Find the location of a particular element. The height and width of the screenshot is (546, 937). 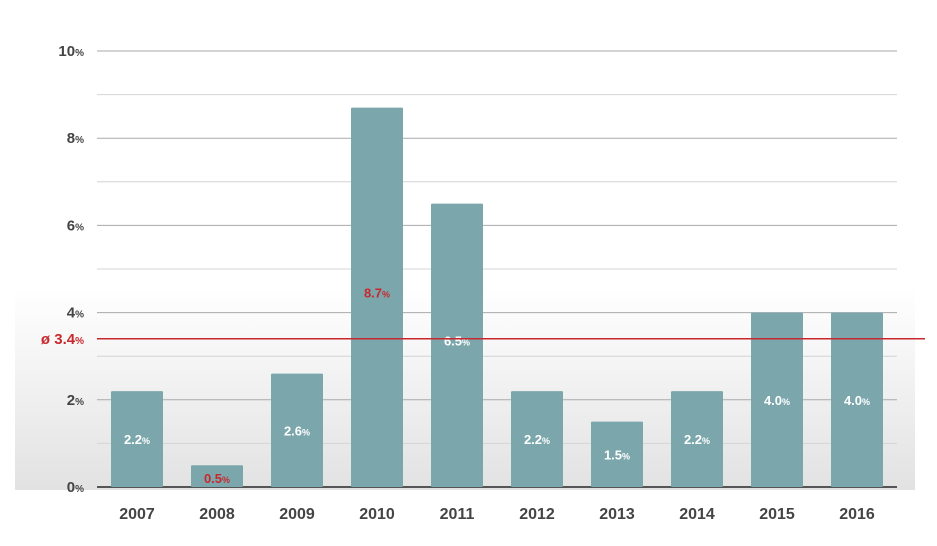

data-label: 1.5% is located at coordinates (617, 454).